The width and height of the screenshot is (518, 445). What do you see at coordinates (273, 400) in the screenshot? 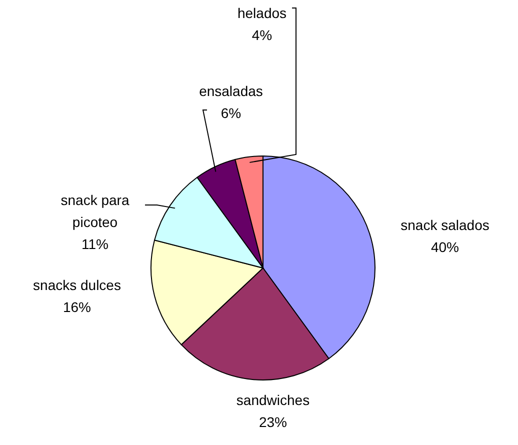
I see `slice-label: sandwiches` at bounding box center [273, 400].